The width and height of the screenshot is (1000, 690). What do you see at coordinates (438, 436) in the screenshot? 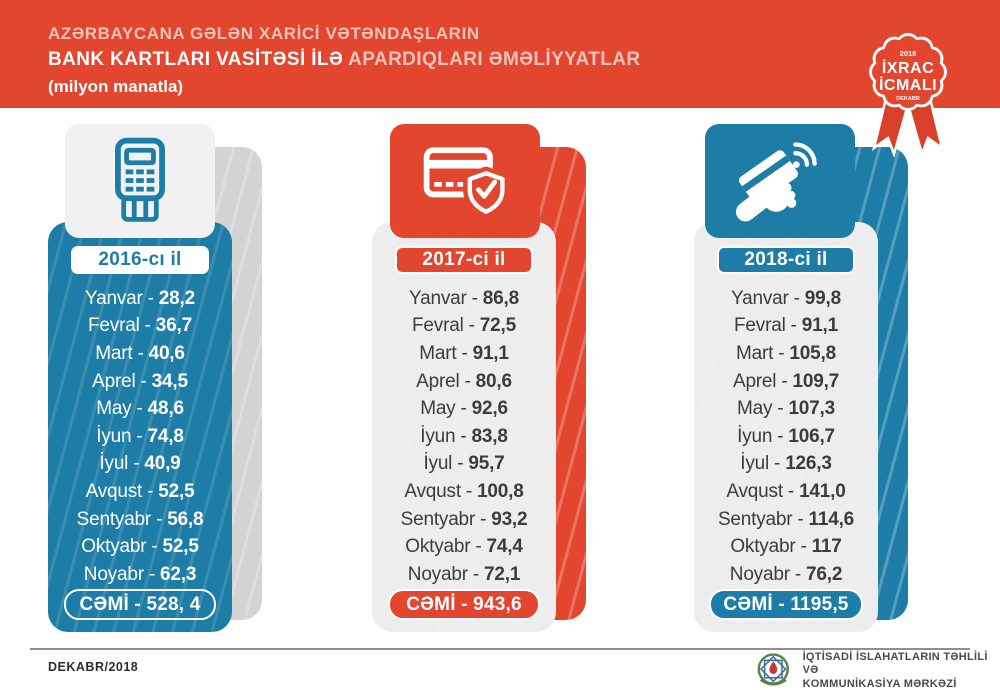
I see `month-name: İyun` at bounding box center [438, 436].